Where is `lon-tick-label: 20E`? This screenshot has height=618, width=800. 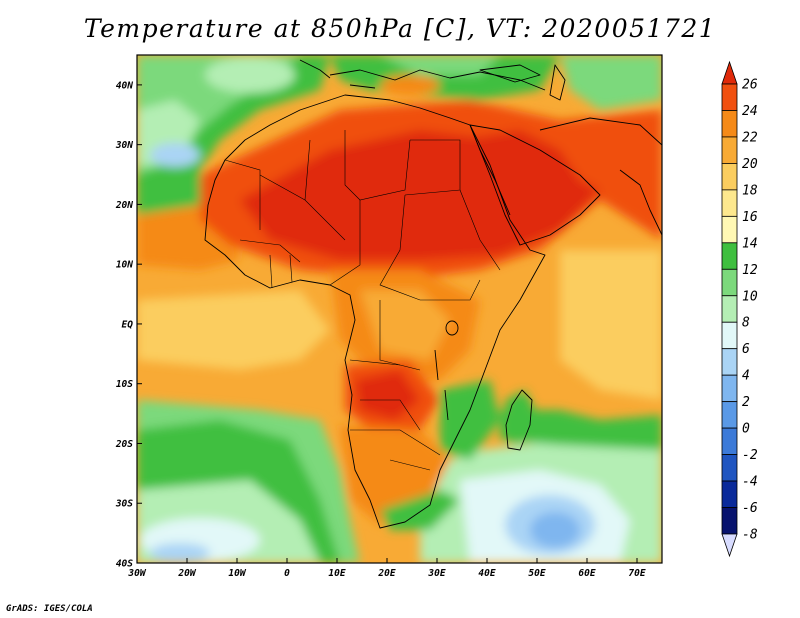
lon-tick-label: 20E is located at coordinates (386, 573).